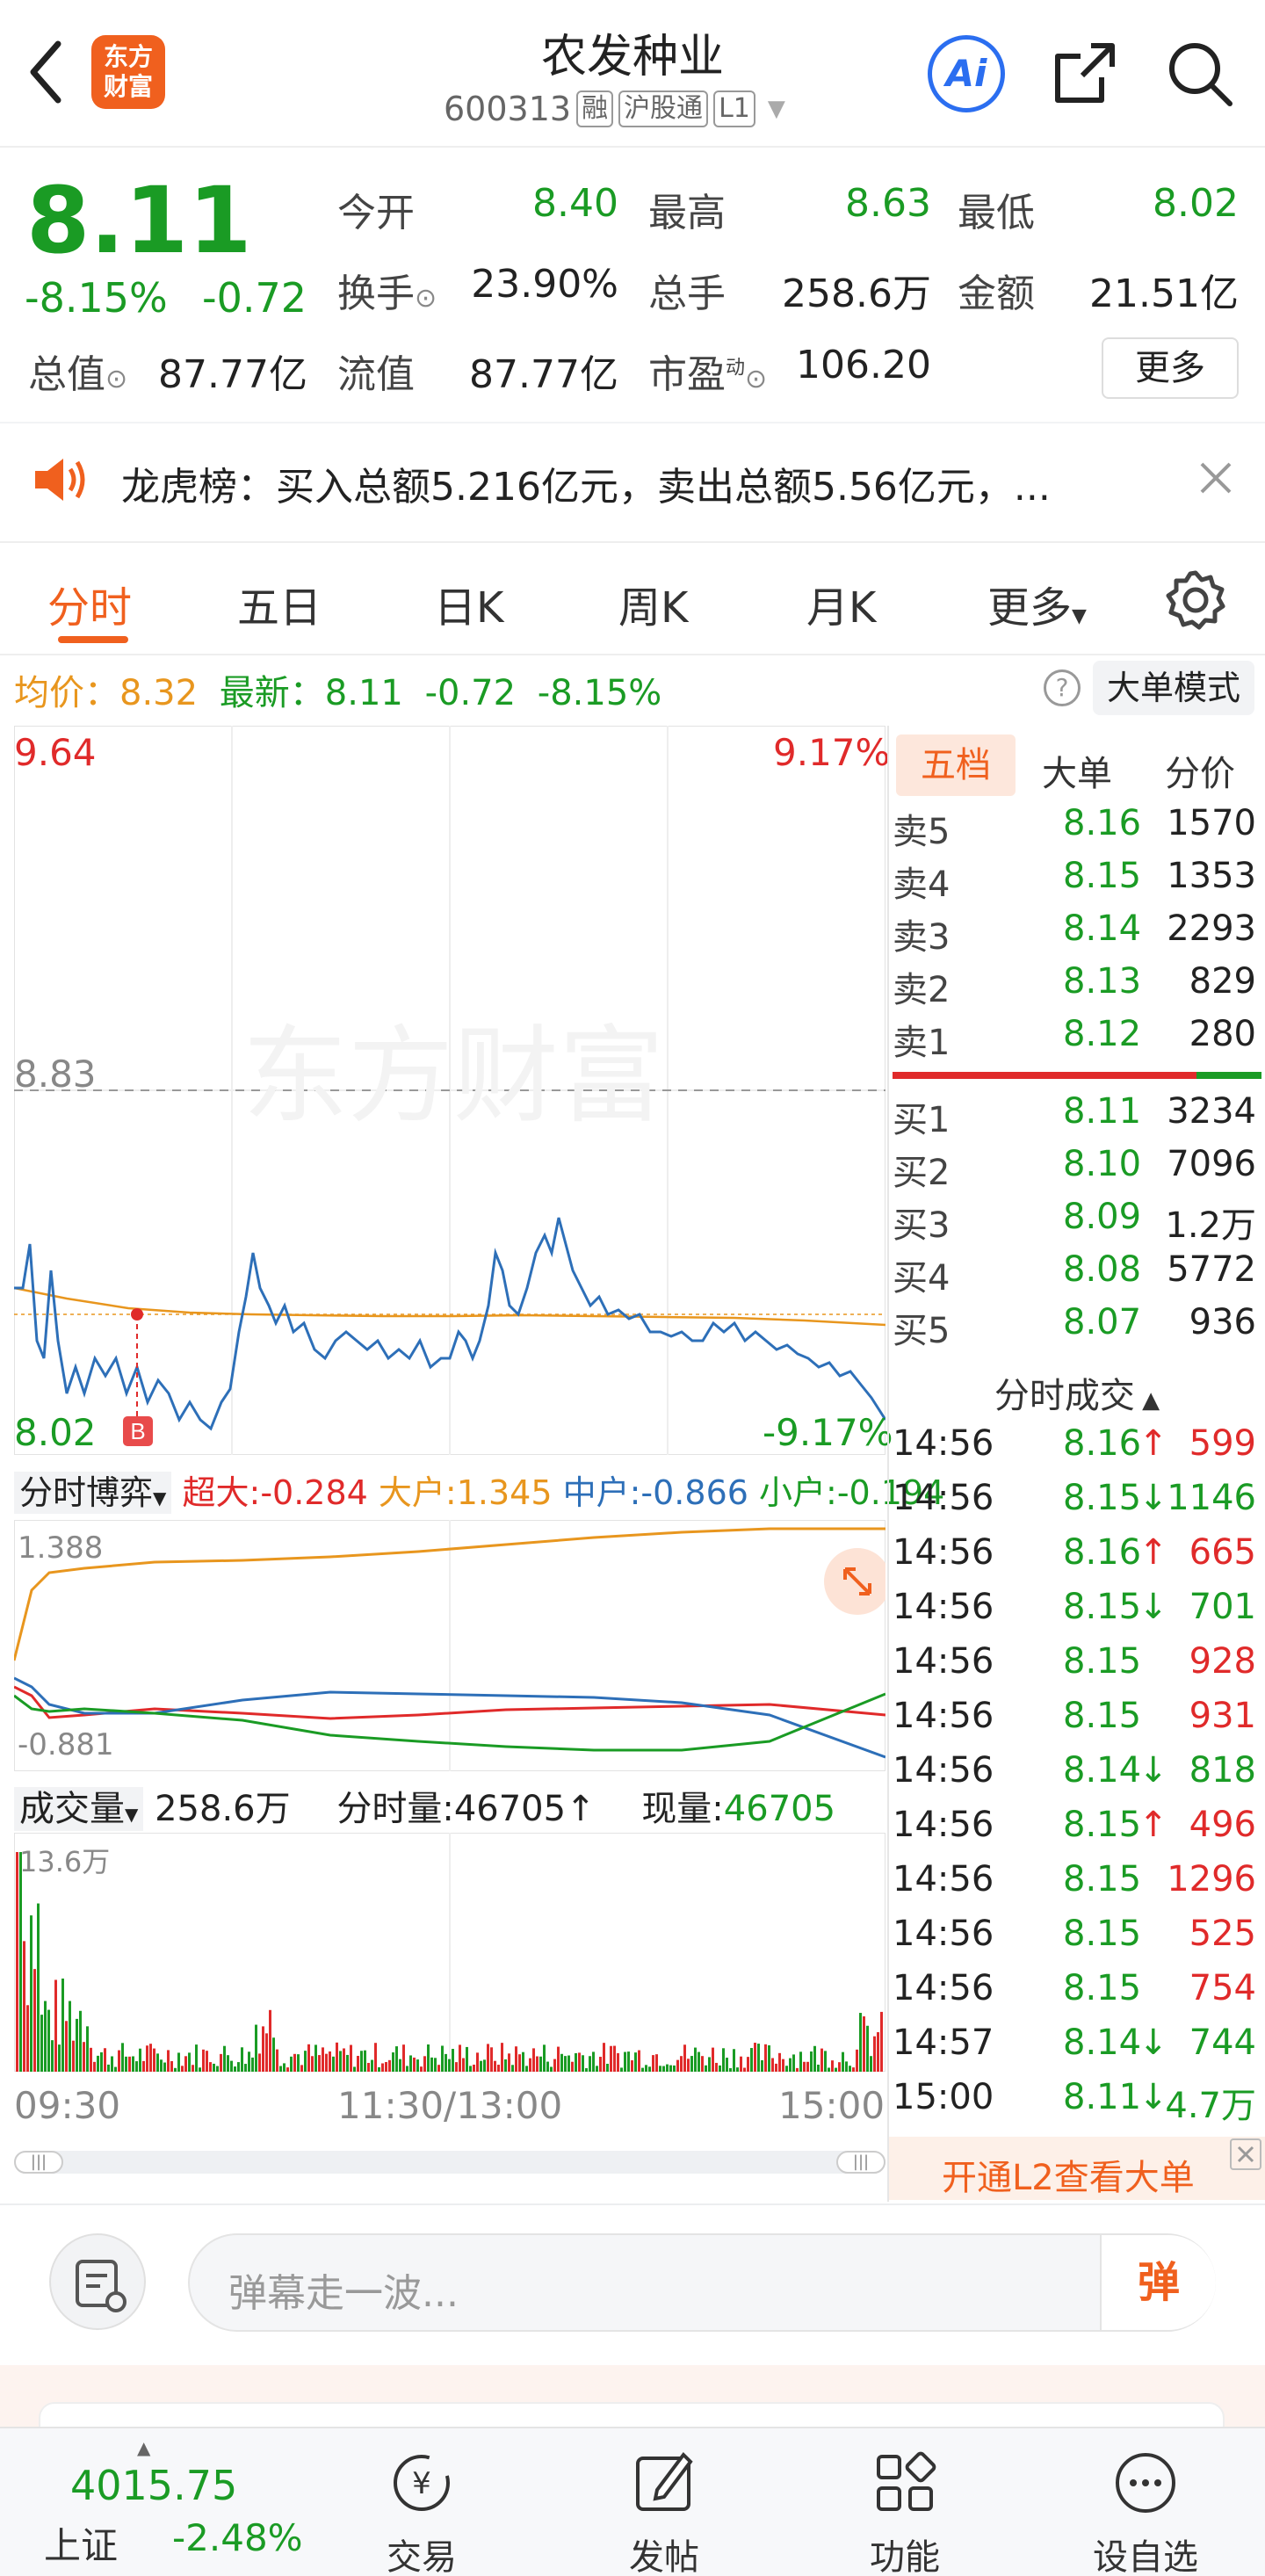 This screenshot has height=2576, width=1265. What do you see at coordinates (664, 2511) in the screenshot?
I see `nav-post: 发帖` at bounding box center [664, 2511].